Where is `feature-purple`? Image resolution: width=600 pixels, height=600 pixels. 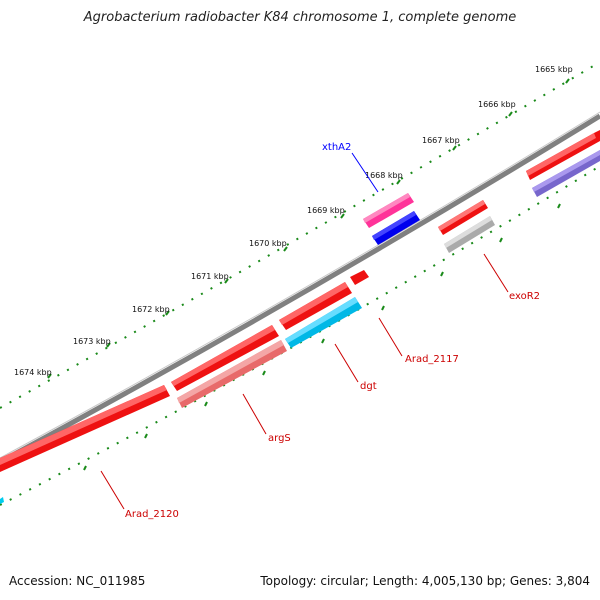
feature-purple is located at coordinates (566, 173).